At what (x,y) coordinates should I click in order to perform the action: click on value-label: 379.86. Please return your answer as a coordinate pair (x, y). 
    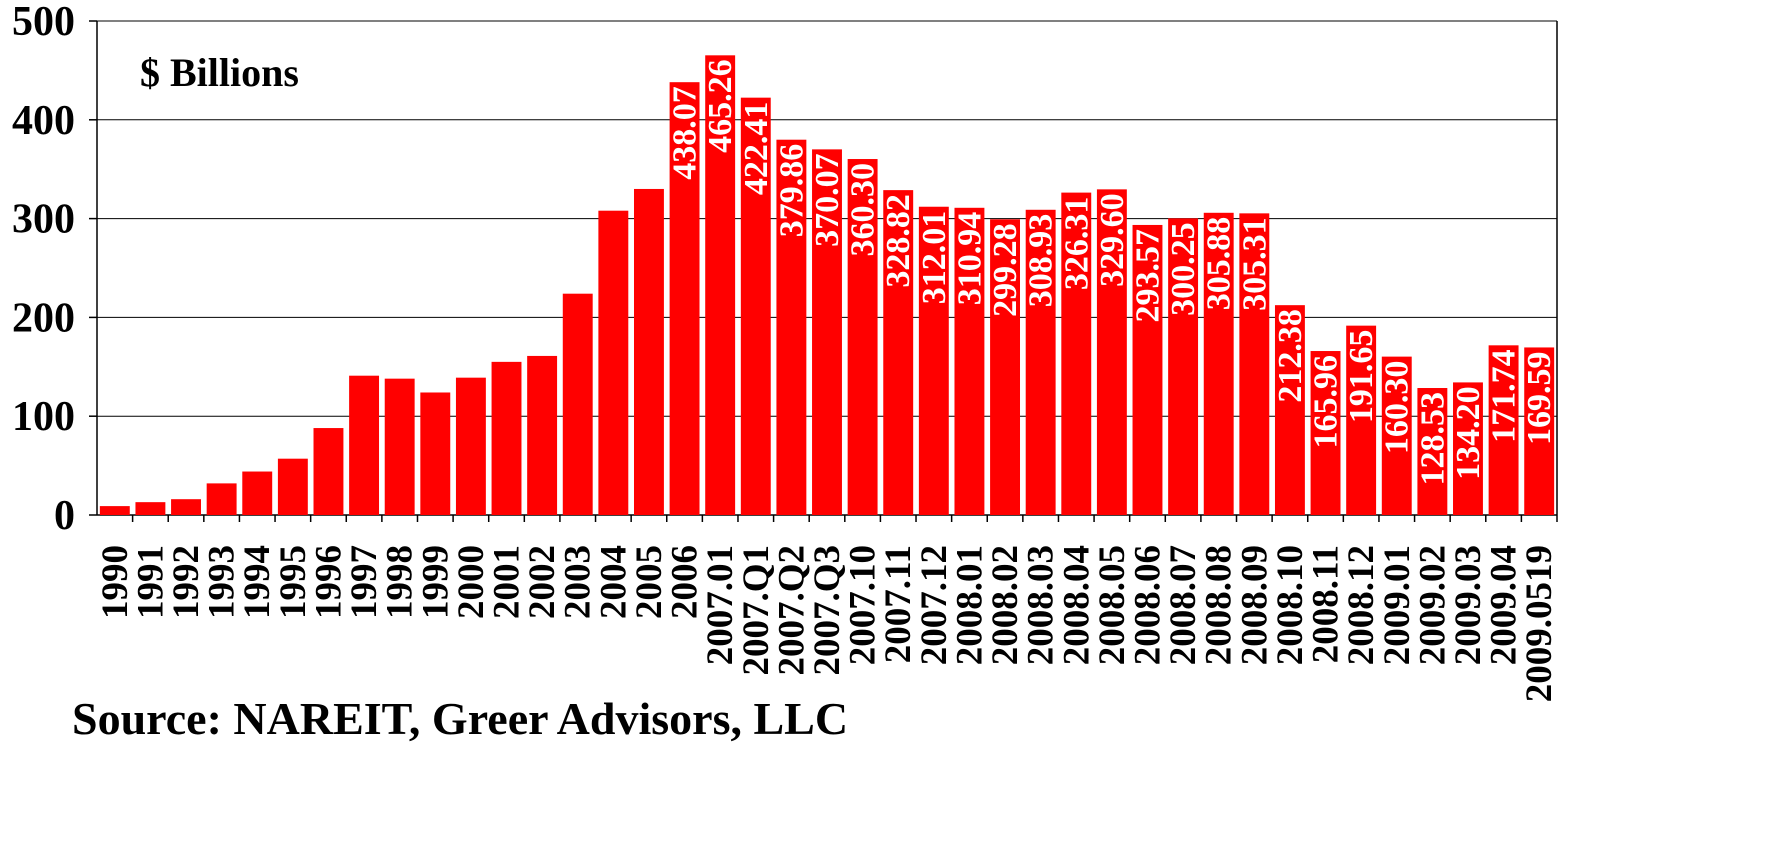
    Looking at the image, I should click on (791, 191).